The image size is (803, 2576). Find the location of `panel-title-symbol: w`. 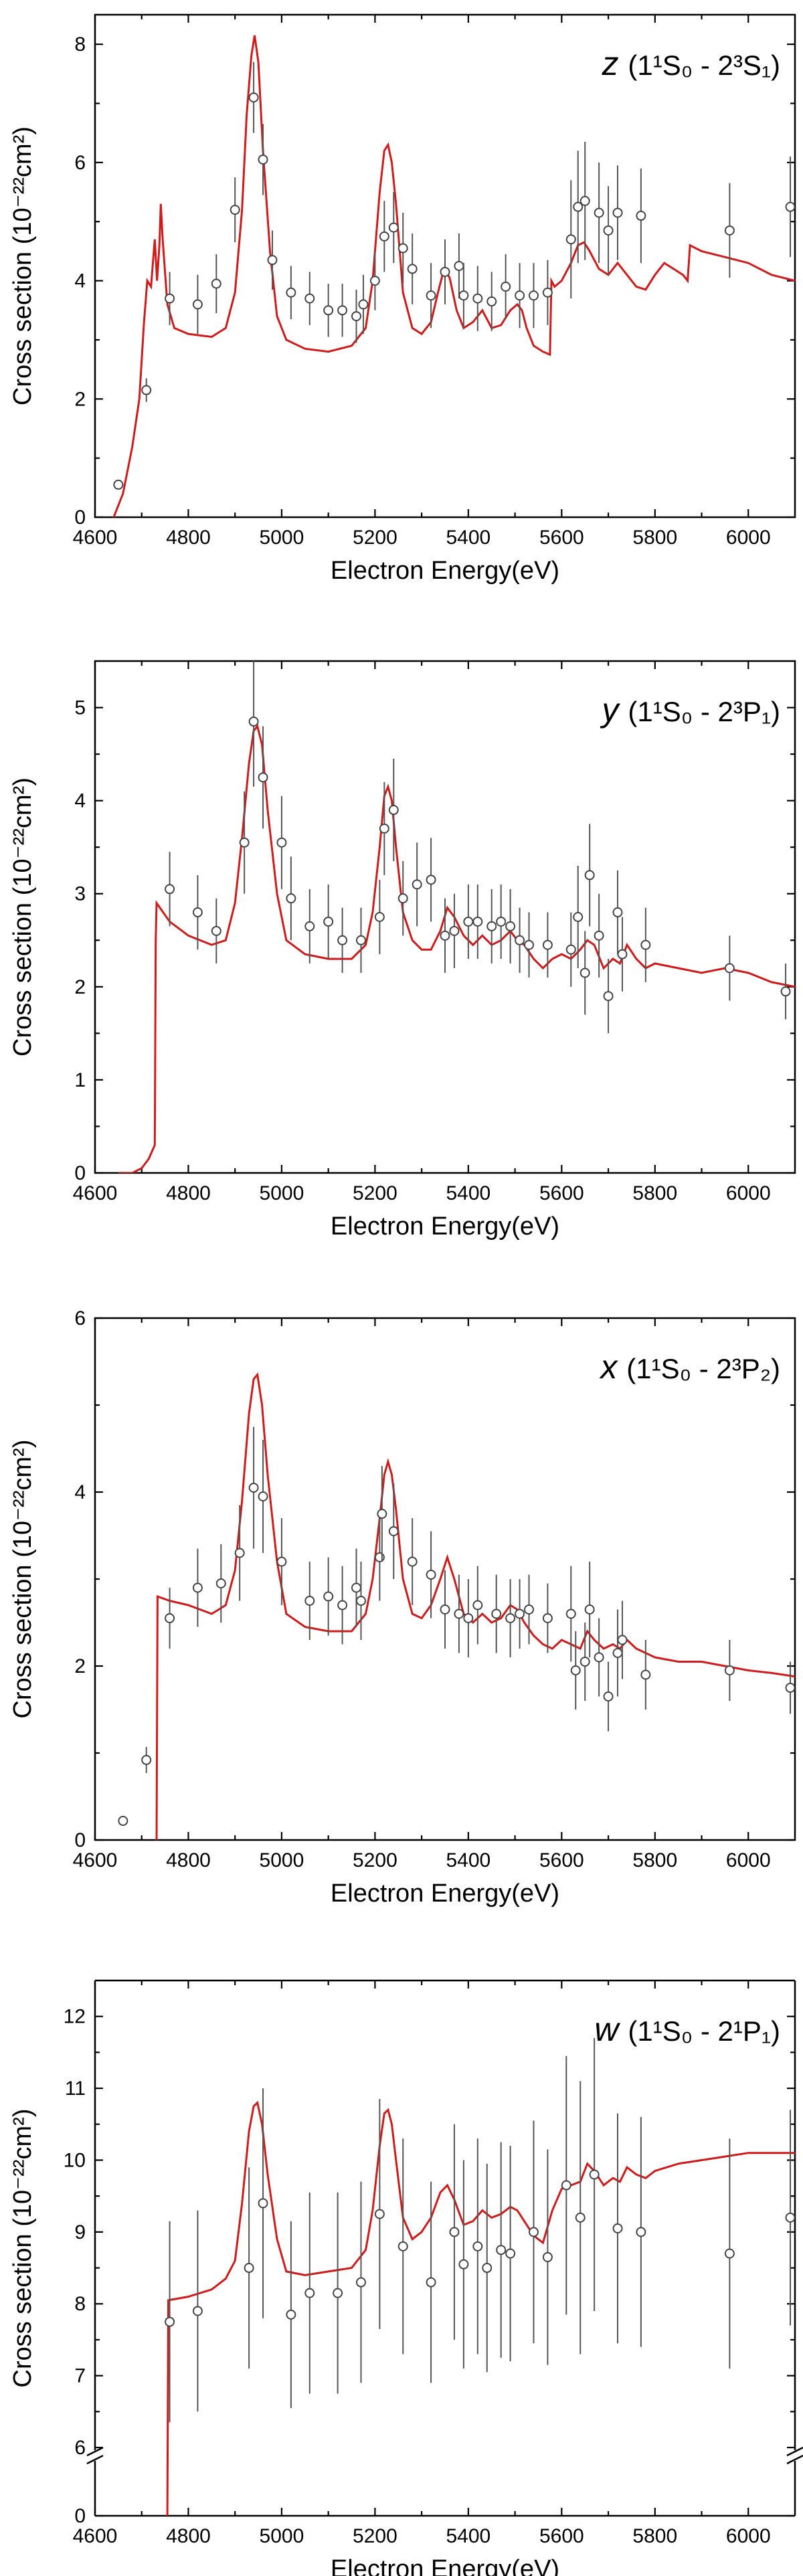

panel-title-symbol: w is located at coordinates (611, 2030).